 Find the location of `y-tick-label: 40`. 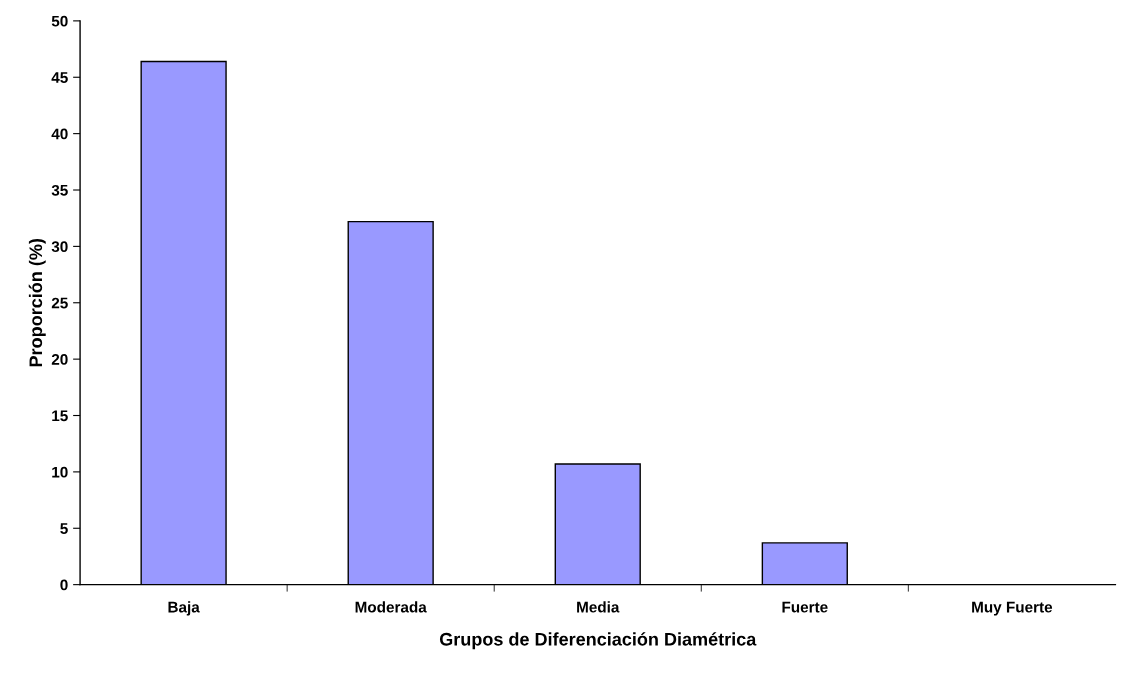

y-tick-label: 40 is located at coordinates (59, 134).